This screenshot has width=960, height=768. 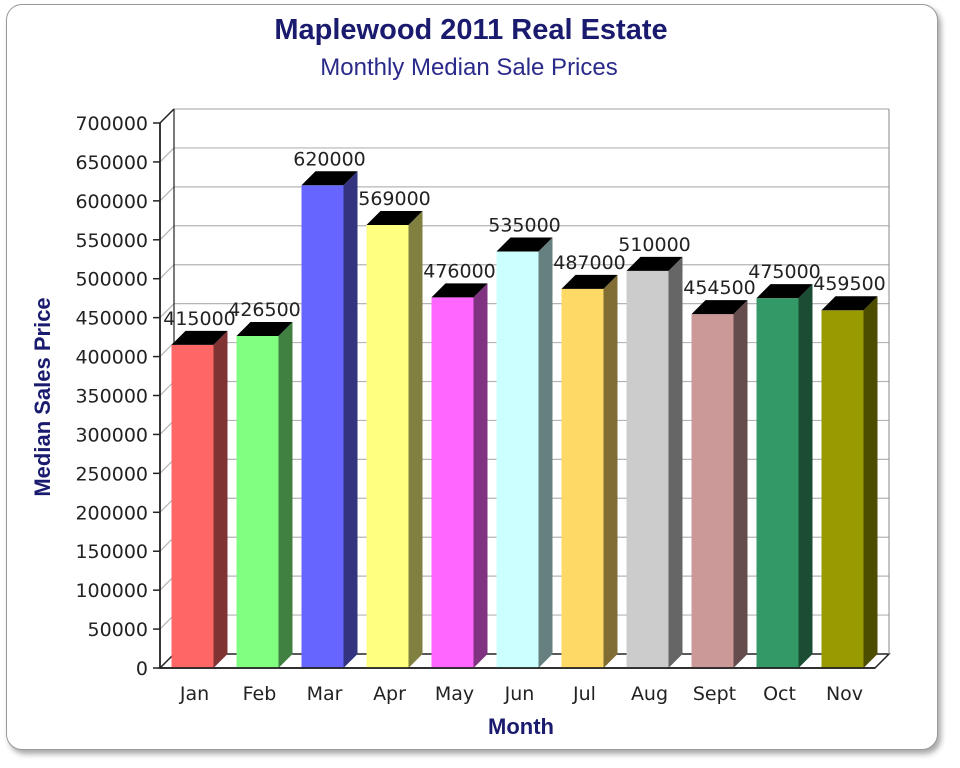 What do you see at coordinates (454, 694) in the screenshot?
I see `x-tick-label: May` at bounding box center [454, 694].